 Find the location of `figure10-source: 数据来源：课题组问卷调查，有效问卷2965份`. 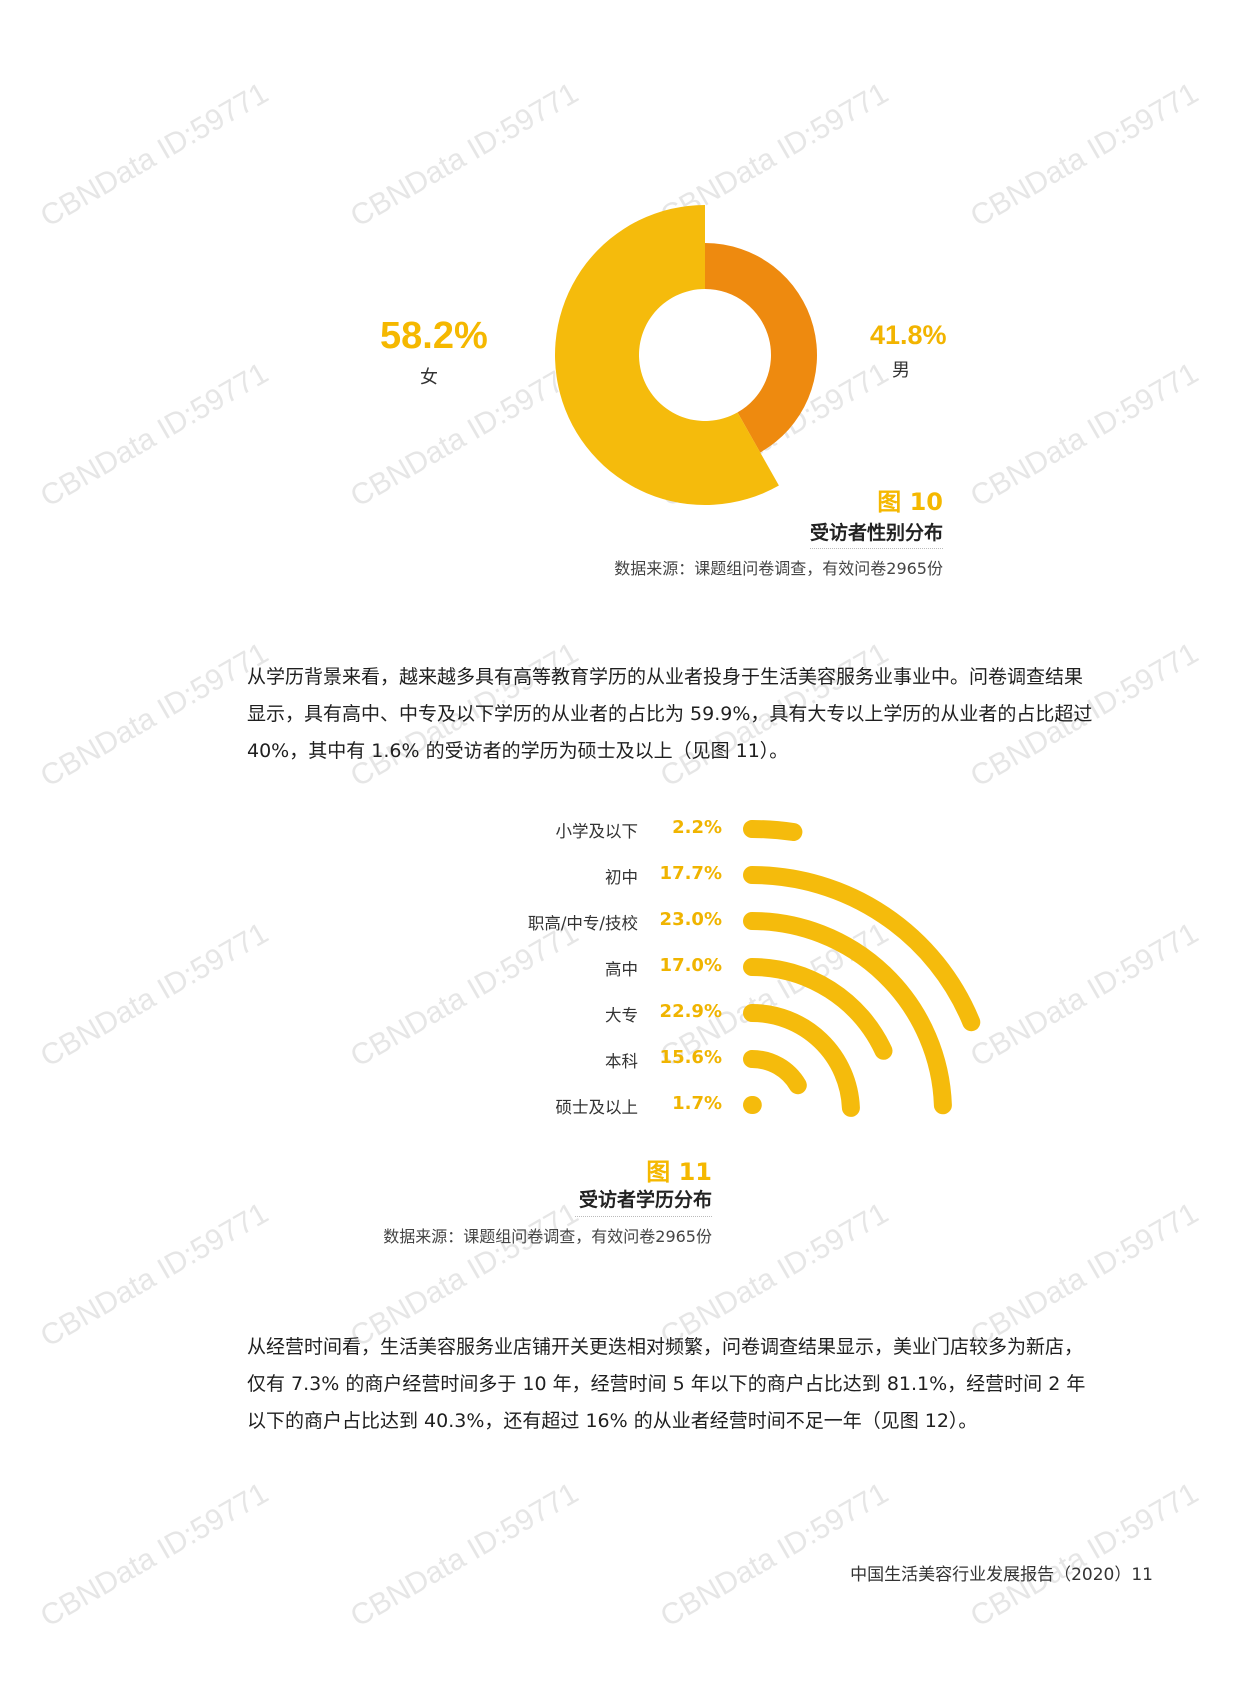

figure10-source: 数据来源：课题组问卷调查，有效问卷2965份 is located at coordinates (778, 568).